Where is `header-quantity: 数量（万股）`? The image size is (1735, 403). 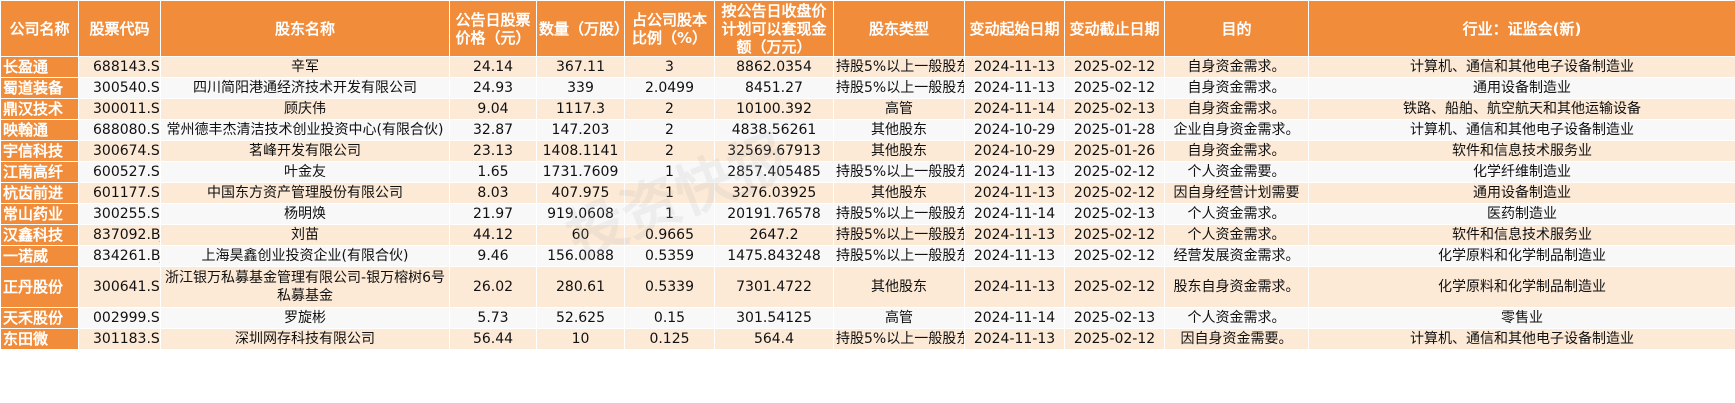
header-quantity: 数量（万股） is located at coordinates (580, 28).